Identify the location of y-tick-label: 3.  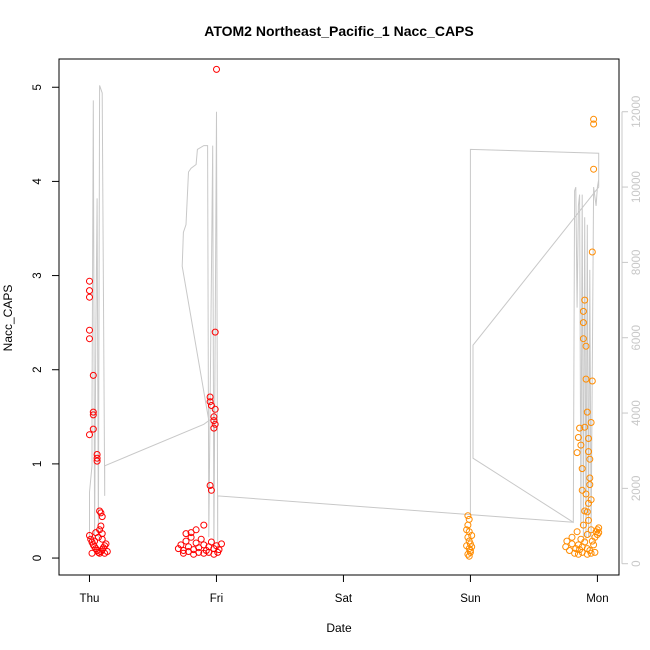
(38, 275).